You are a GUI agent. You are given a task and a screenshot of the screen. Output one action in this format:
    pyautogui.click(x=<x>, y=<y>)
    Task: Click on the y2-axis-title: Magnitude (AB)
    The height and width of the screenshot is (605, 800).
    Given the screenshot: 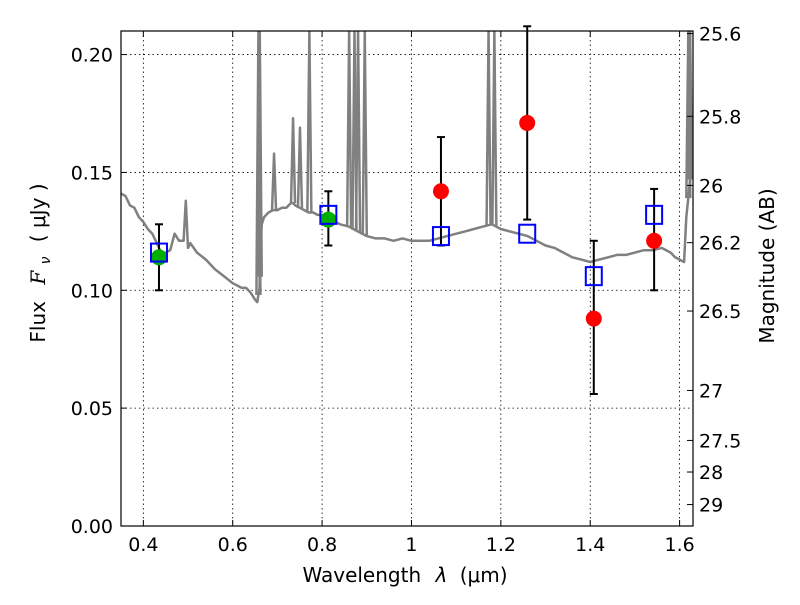 What is the action you would take?
    pyautogui.click(x=767, y=265)
    